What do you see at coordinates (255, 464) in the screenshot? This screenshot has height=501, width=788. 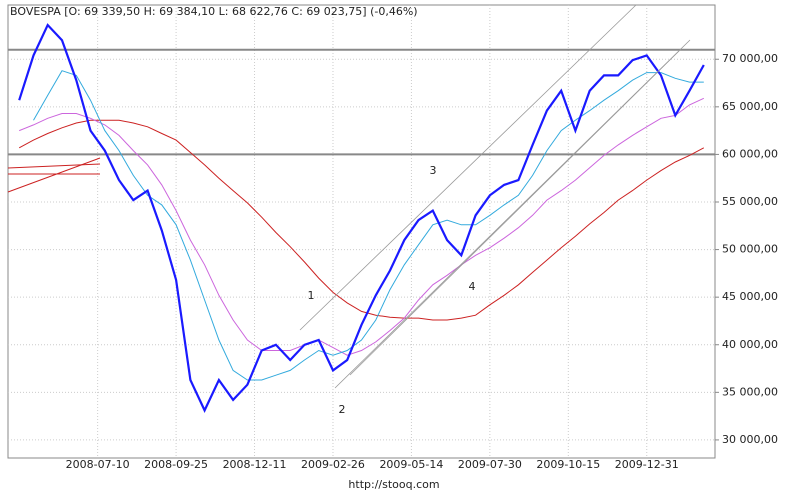 I see `x-tick-label: 2008-12-11` at bounding box center [255, 464].